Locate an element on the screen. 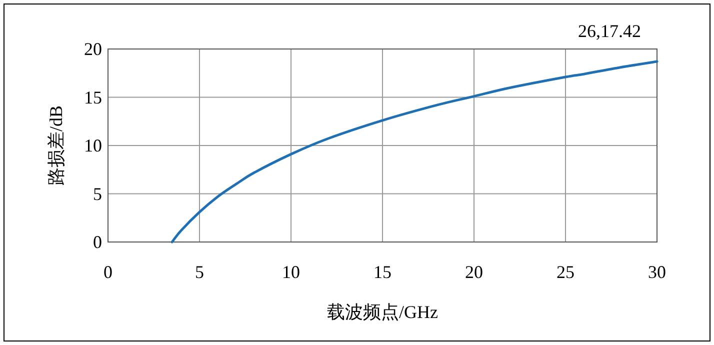  y-tick-label: 15 is located at coordinates (93, 97).